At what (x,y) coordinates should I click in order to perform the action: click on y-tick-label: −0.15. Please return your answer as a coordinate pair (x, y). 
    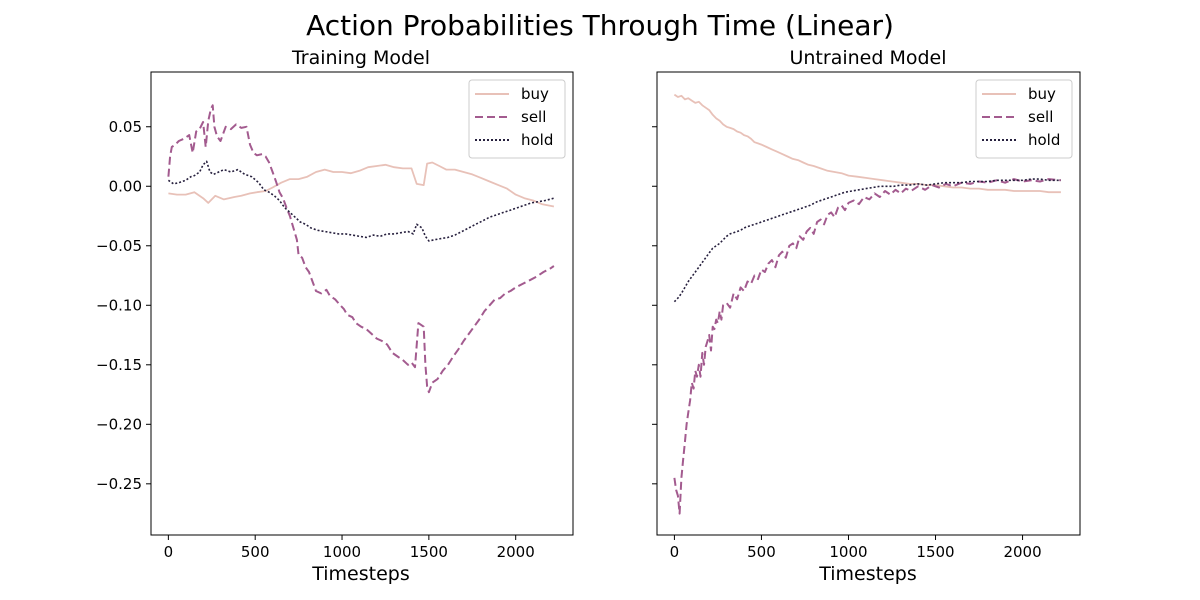
    Looking at the image, I should click on (119, 365).